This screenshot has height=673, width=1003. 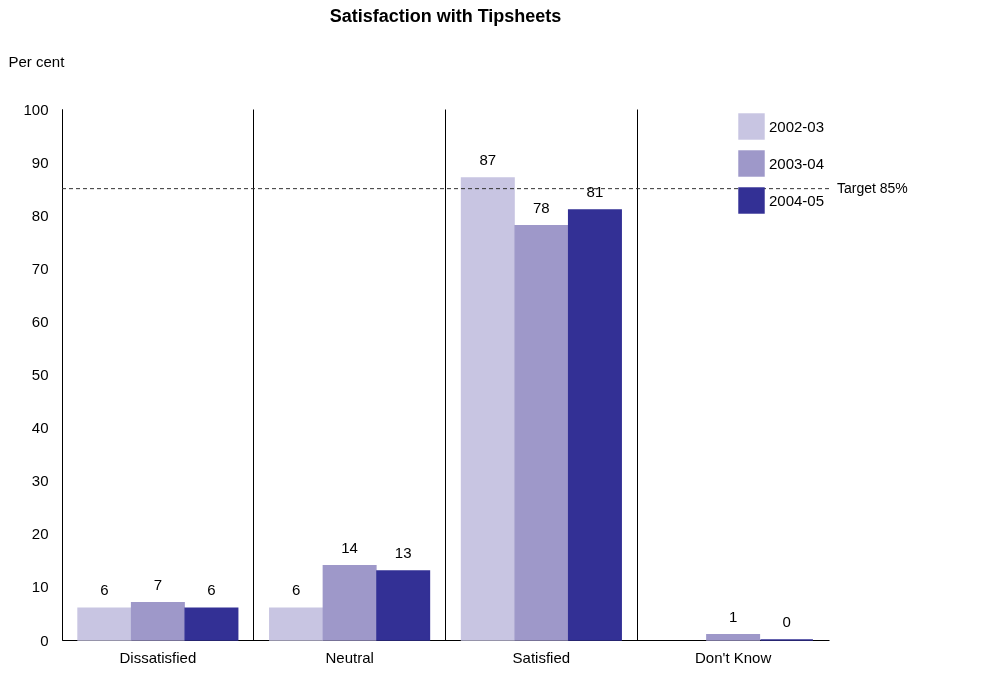 I want to click on y-tick-label: 60, so click(x=40, y=321).